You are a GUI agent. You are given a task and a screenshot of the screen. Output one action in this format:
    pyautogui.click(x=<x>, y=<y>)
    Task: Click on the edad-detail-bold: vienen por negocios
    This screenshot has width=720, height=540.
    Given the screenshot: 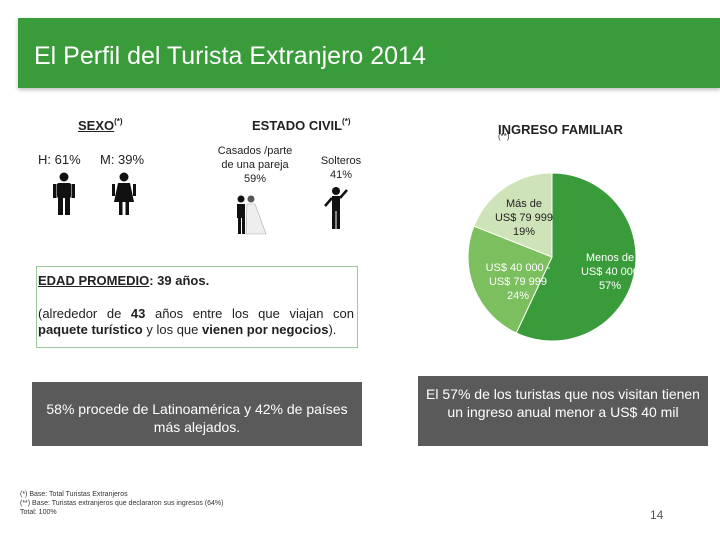 What is the action you would take?
    pyautogui.click(x=265, y=329)
    